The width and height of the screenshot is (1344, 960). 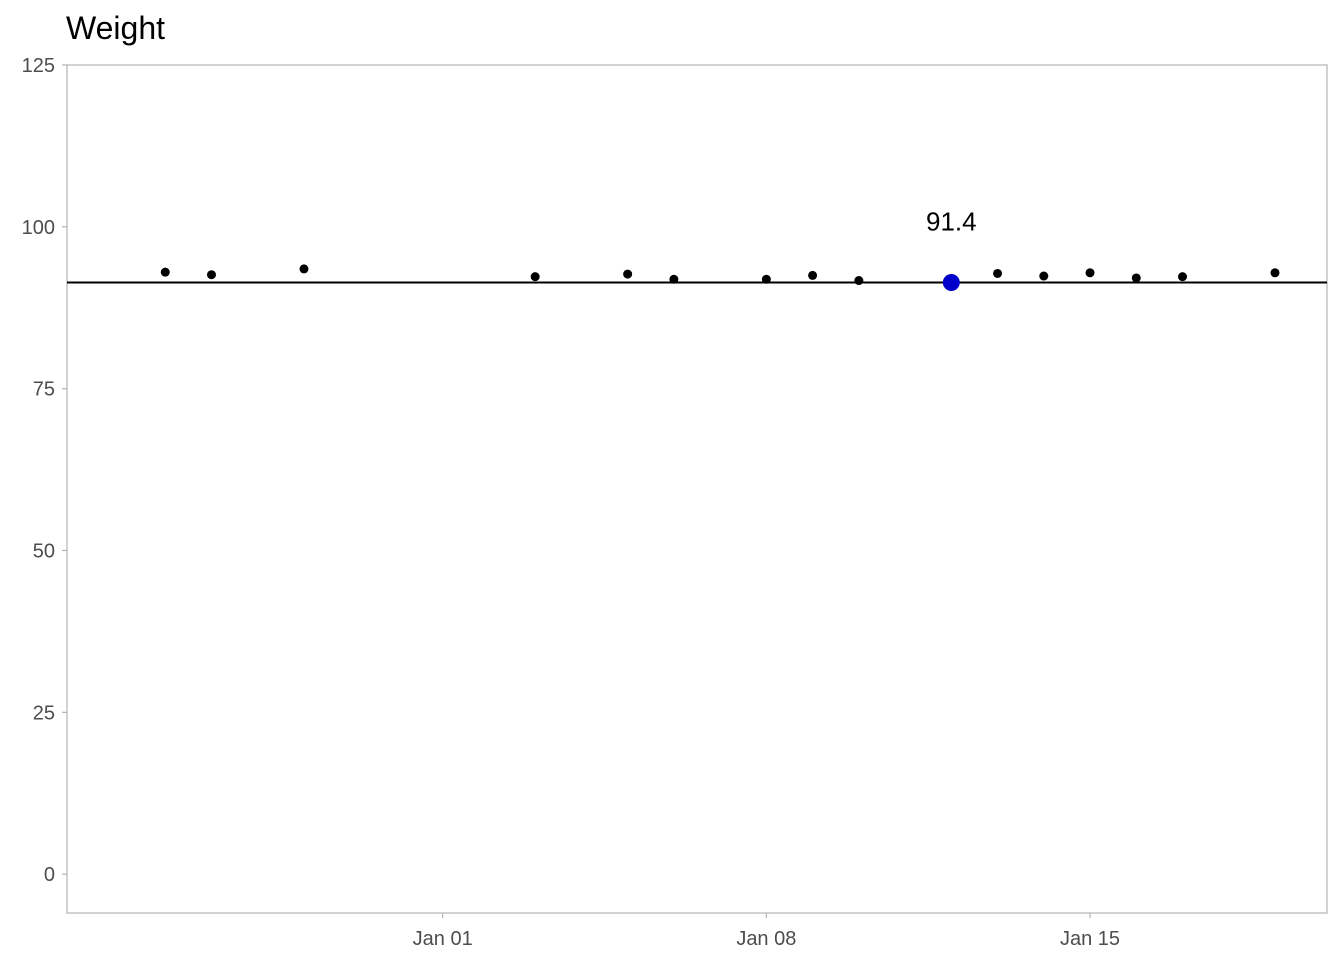 What do you see at coordinates (720, 275) in the screenshot?
I see `points-layer` at bounding box center [720, 275].